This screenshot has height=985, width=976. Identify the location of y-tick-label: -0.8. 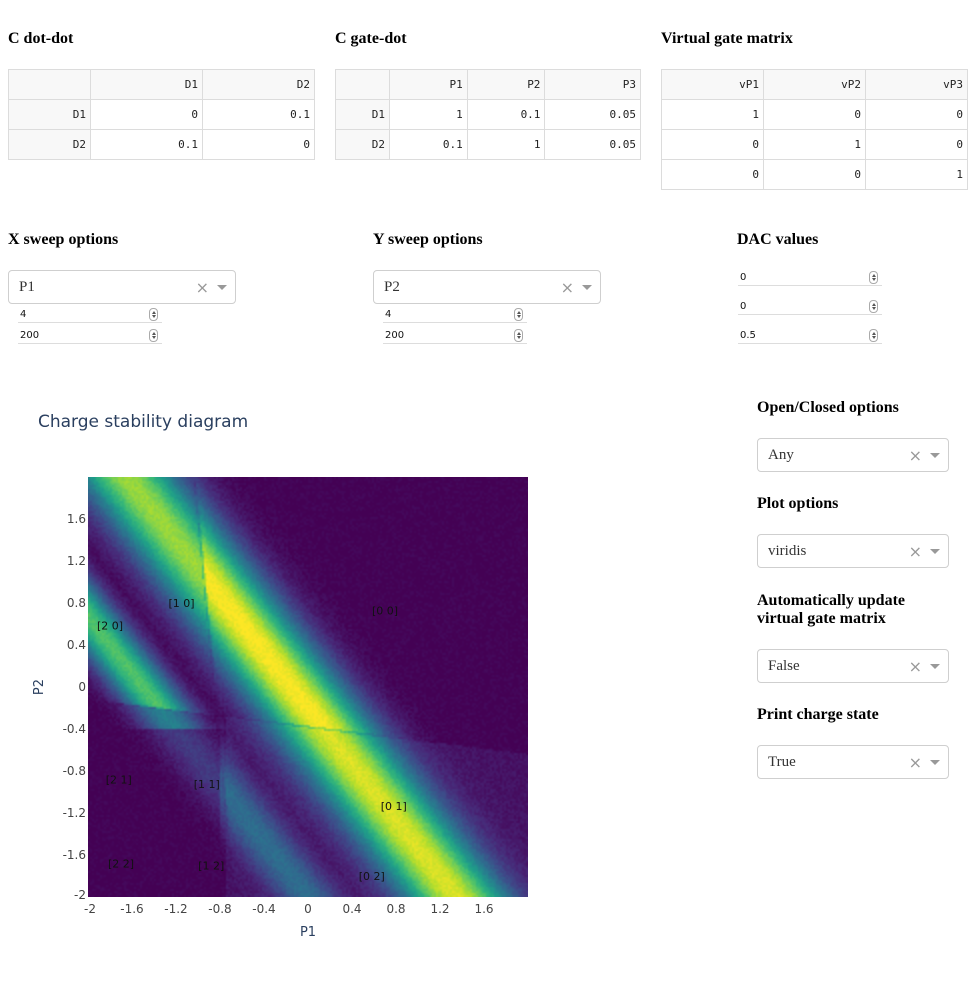
(74, 771).